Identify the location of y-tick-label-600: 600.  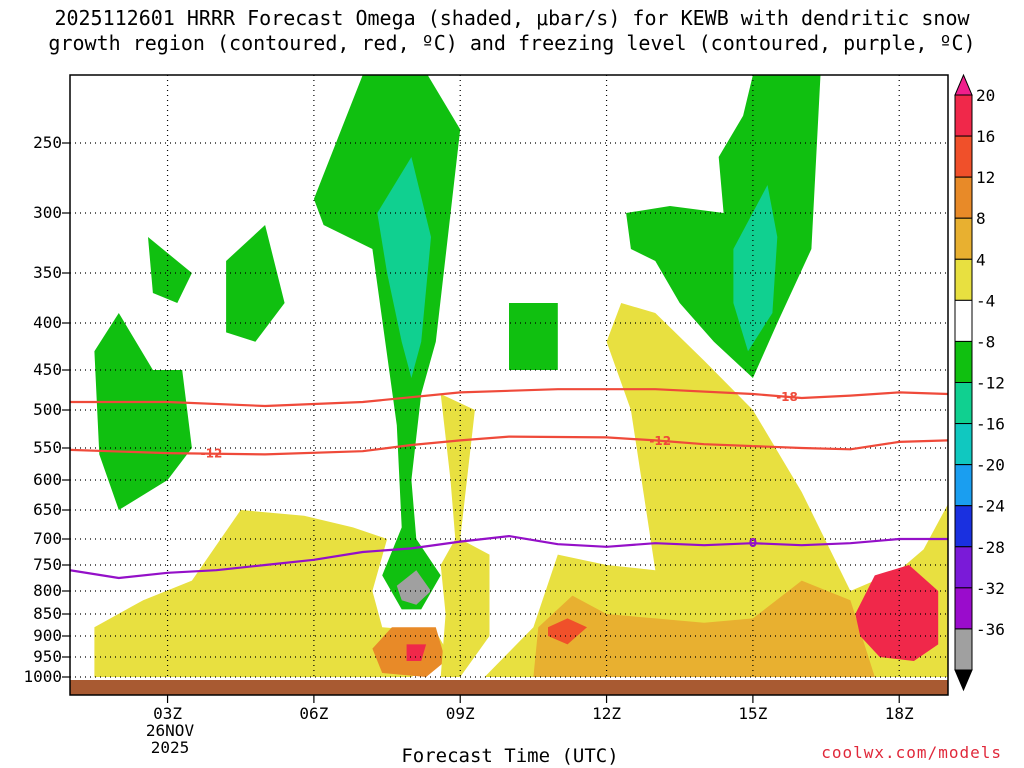
(47, 479).